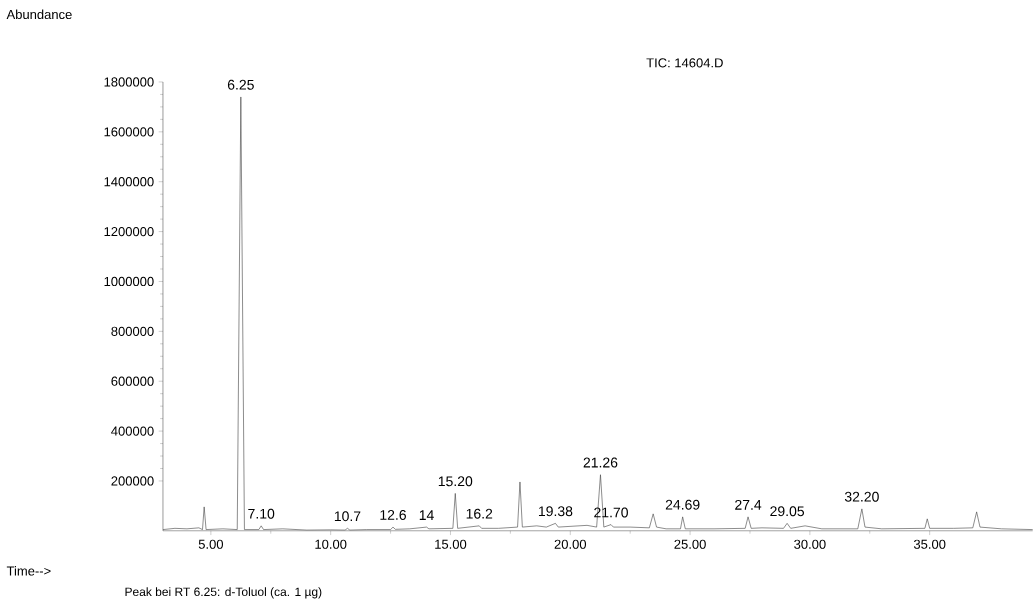 This screenshot has height=603, width=1033. Describe the element at coordinates (132, 431) in the screenshot. I see `y-tick-label: 400000` at that location.